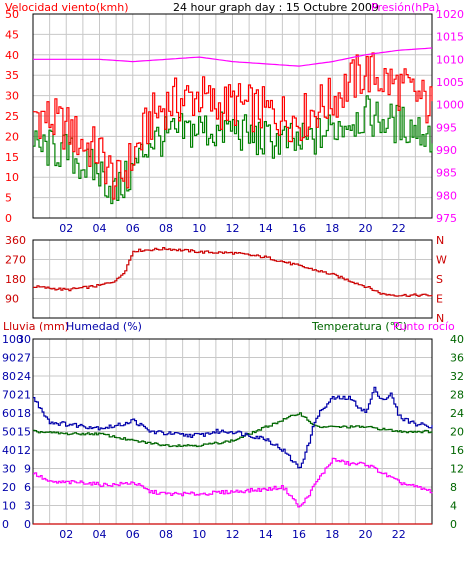 Image resolution: width=465 pixels, height=563 pixels. I want to click on humidity-y-tick-label: 100, so click(12, 339).